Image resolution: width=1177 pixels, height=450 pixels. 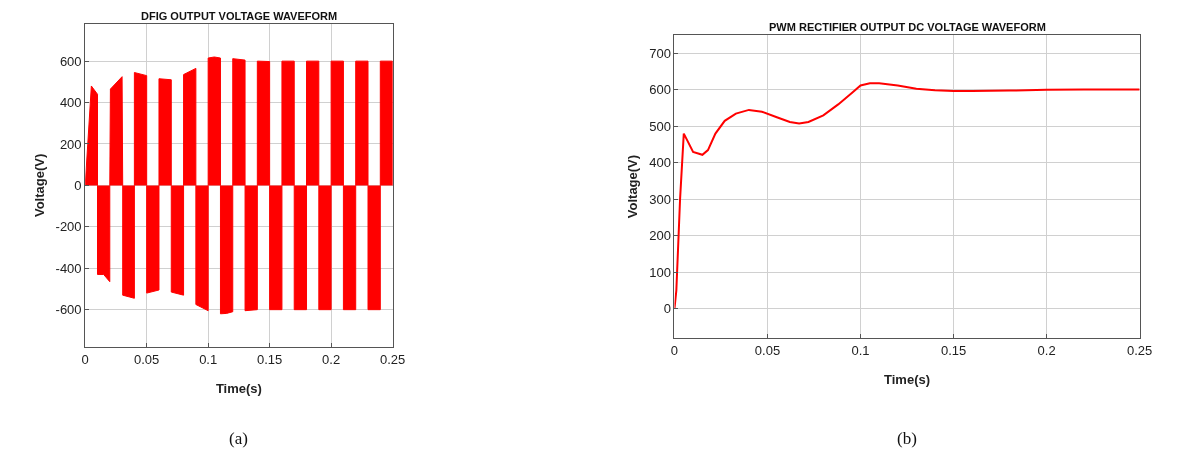 What do you see at coordinates (68, 310) in the screenshot?
I see `y-tick-label: -600` at bounding box center [68, 310].